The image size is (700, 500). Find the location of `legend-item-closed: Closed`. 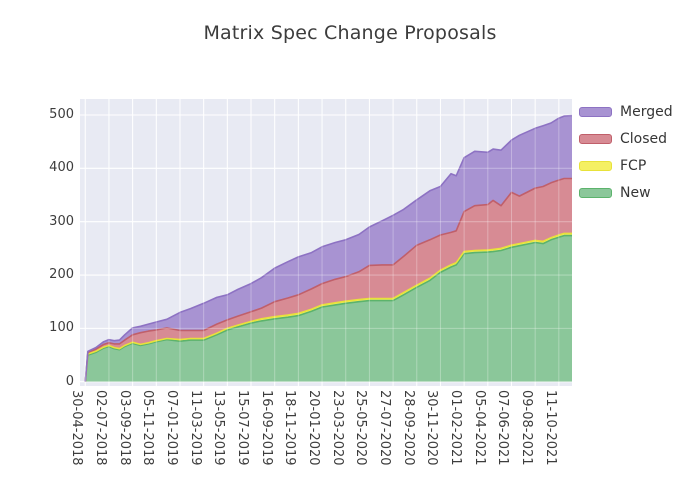

legend-item-closed: Closed is located at coordinates (626, 139).